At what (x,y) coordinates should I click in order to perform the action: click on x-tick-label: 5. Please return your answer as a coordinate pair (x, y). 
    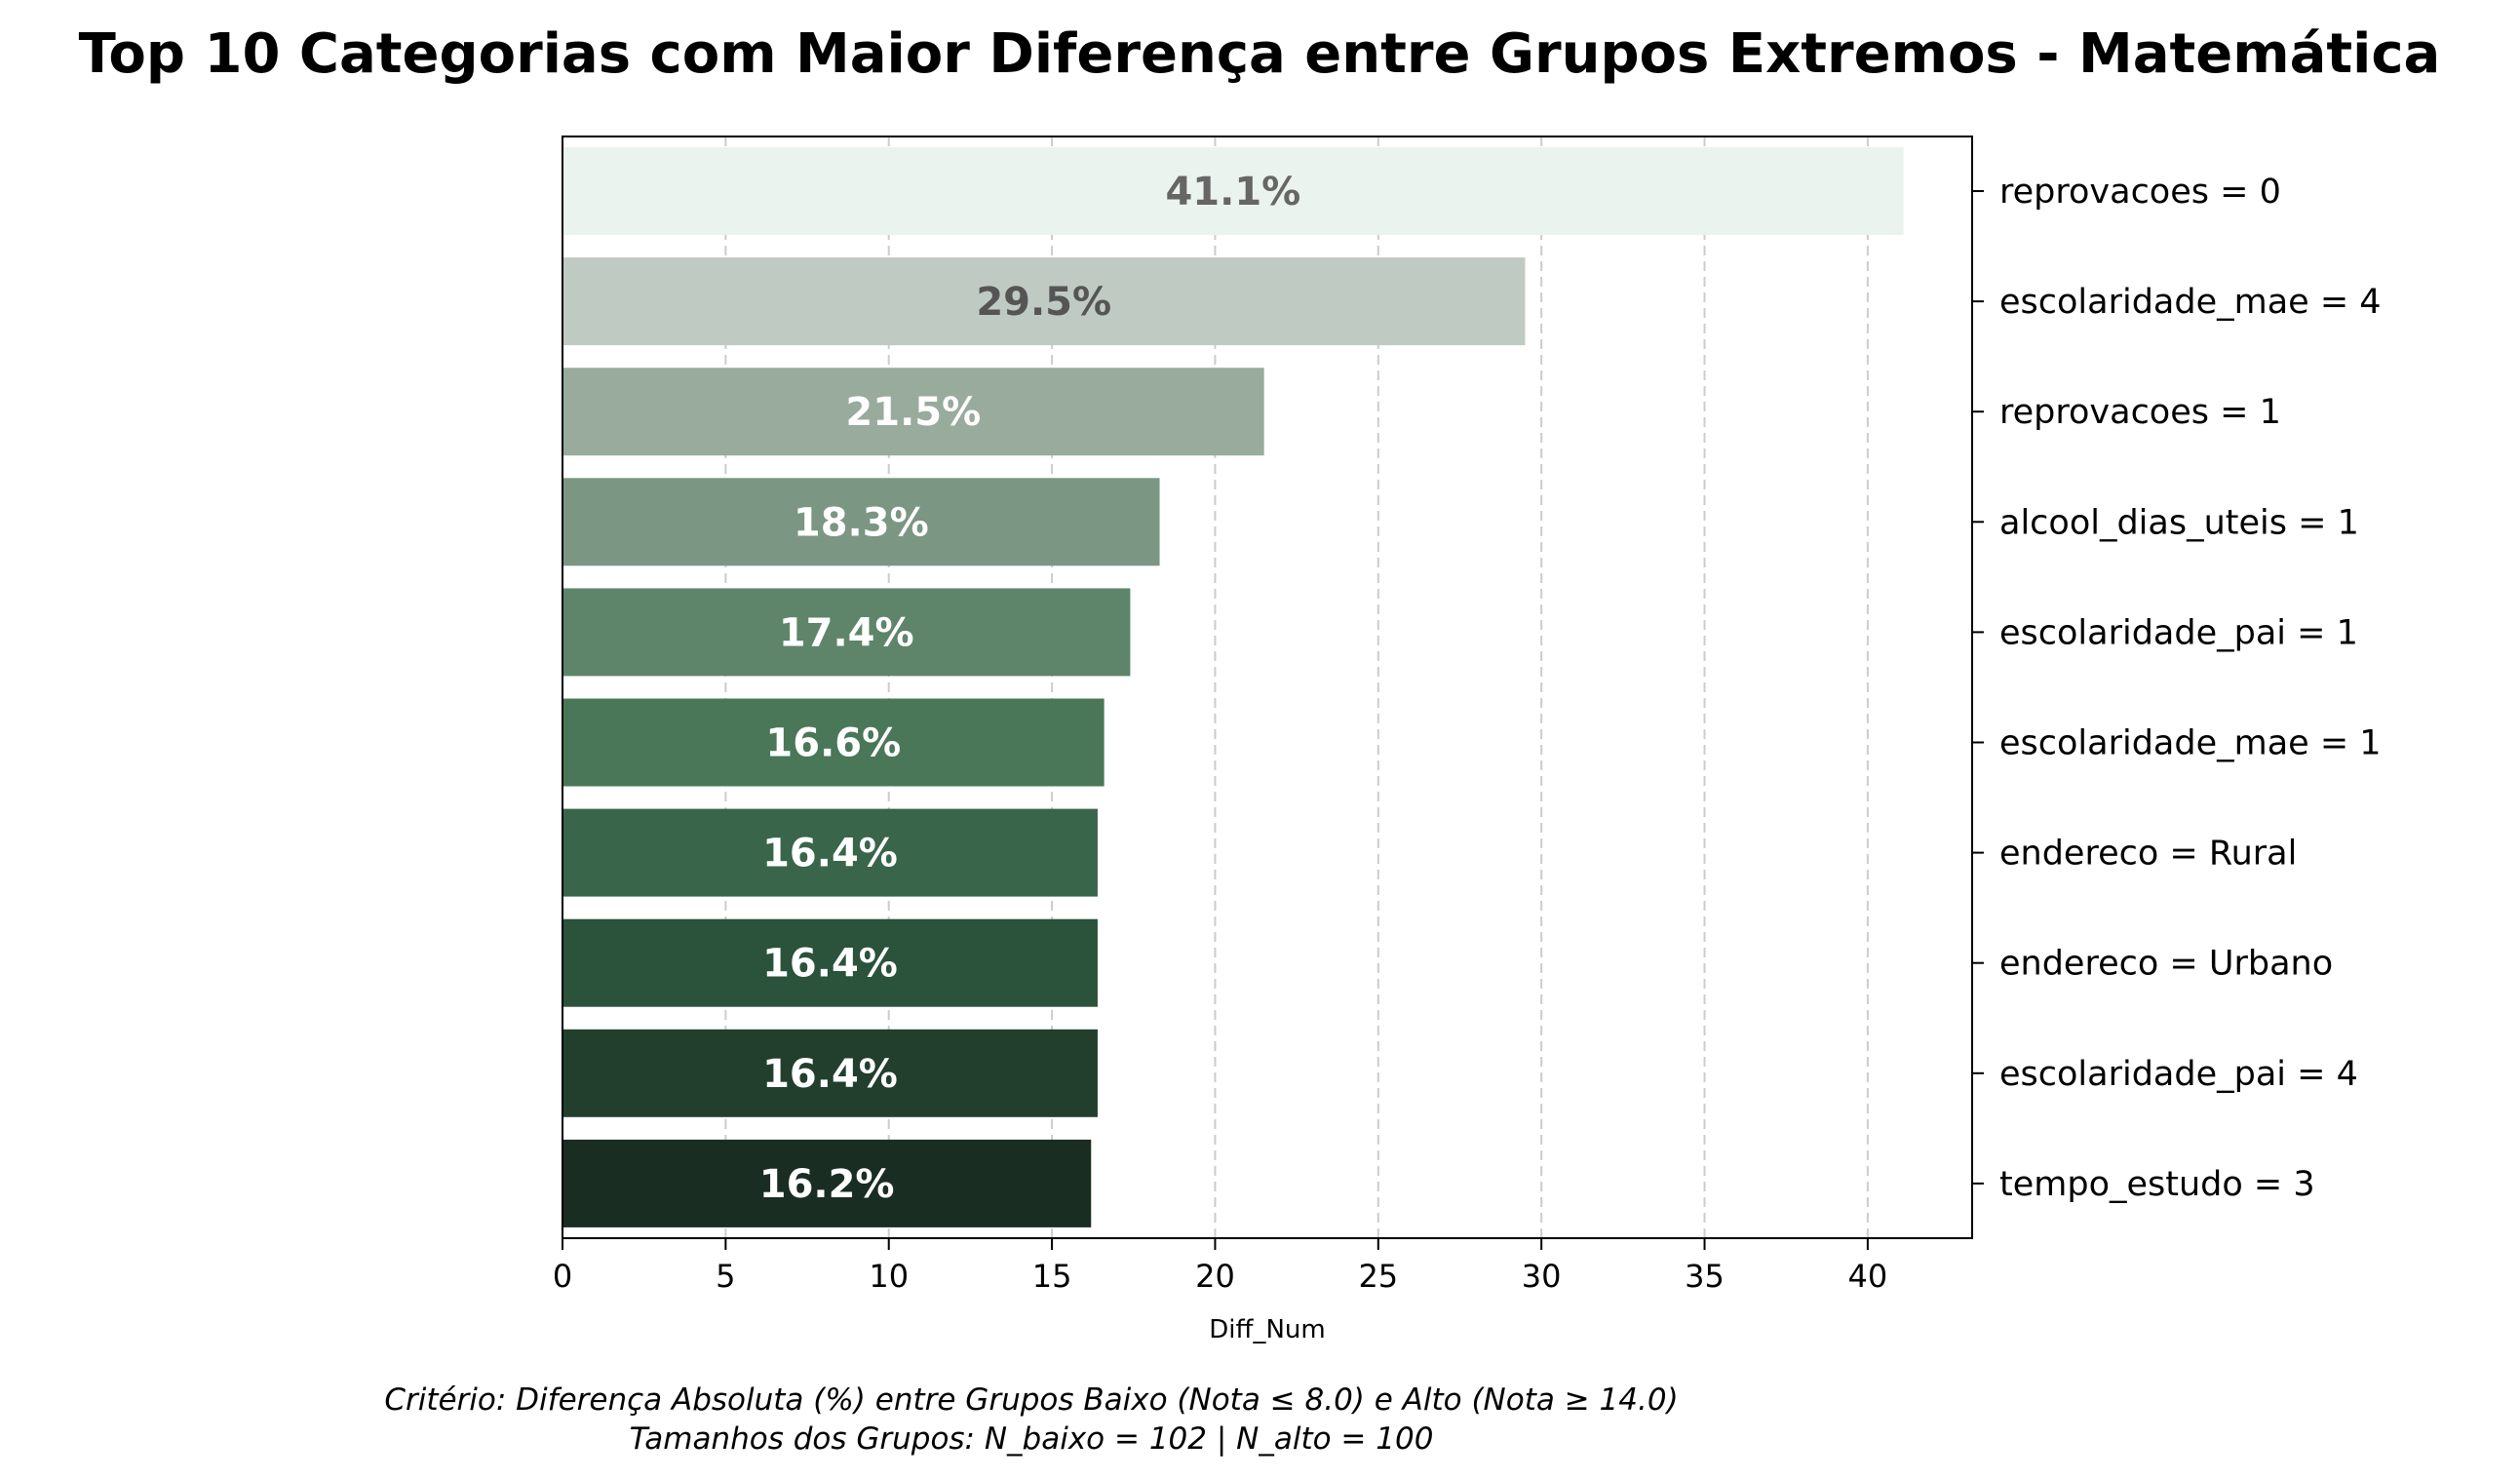
    Looking at the image, I should click on (725, 1276).